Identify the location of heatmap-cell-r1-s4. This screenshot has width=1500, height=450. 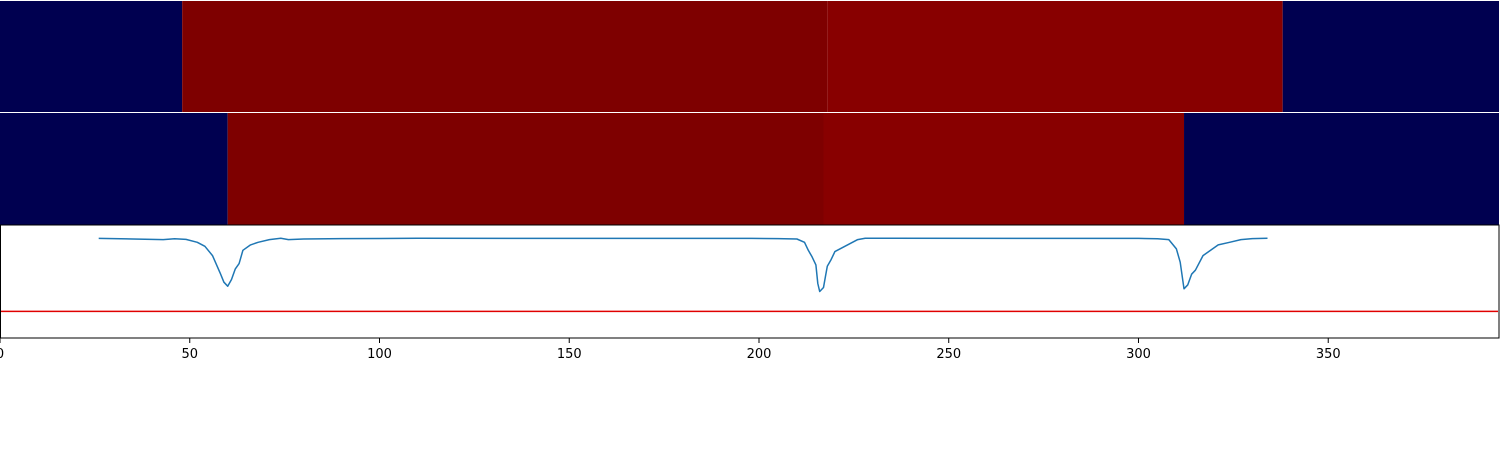
(1390, 56).